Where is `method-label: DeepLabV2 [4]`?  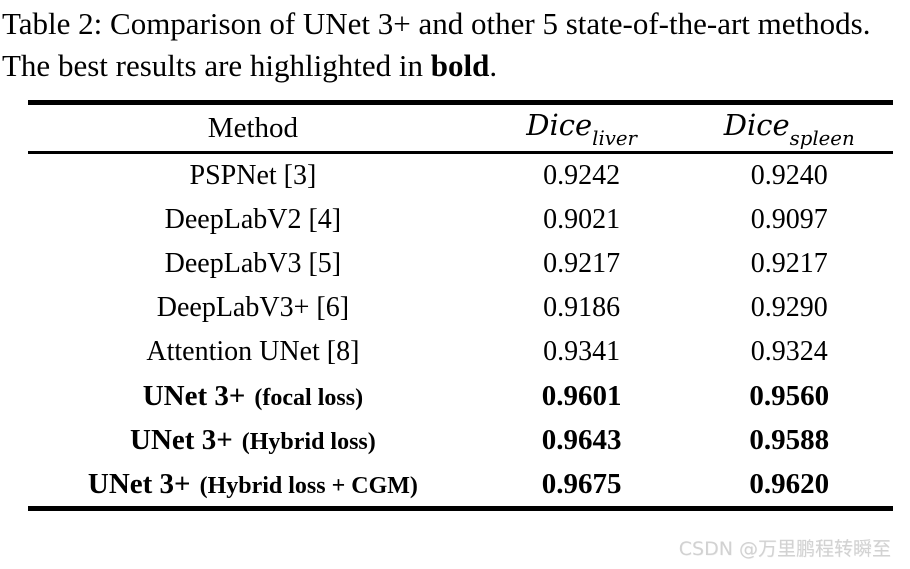 method-label: DeepLabV2 [4] is located at coordinates (253, 219).